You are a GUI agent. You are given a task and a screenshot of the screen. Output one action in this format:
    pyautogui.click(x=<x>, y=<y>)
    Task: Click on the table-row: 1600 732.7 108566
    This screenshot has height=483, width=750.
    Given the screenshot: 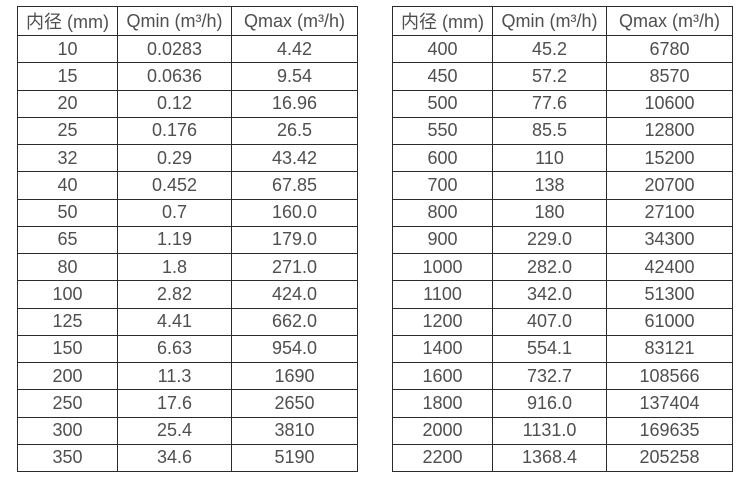 What is the action you would take?
    pyautogui.click(x=562, y=376)
    